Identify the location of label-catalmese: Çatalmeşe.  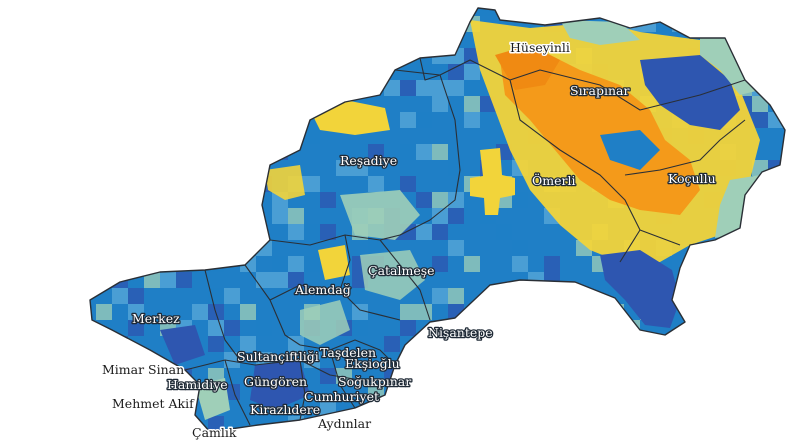
(401, 270).